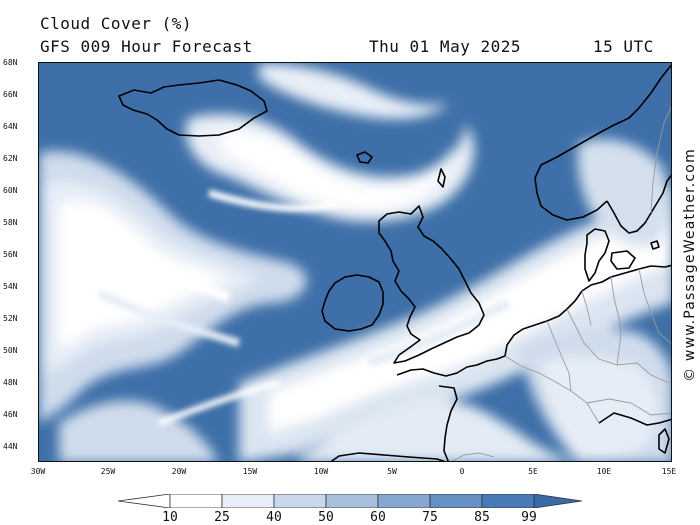  Describe the element at coordinates (669, 471) in the screenshot. I see `lon-label: 15E` at that location.